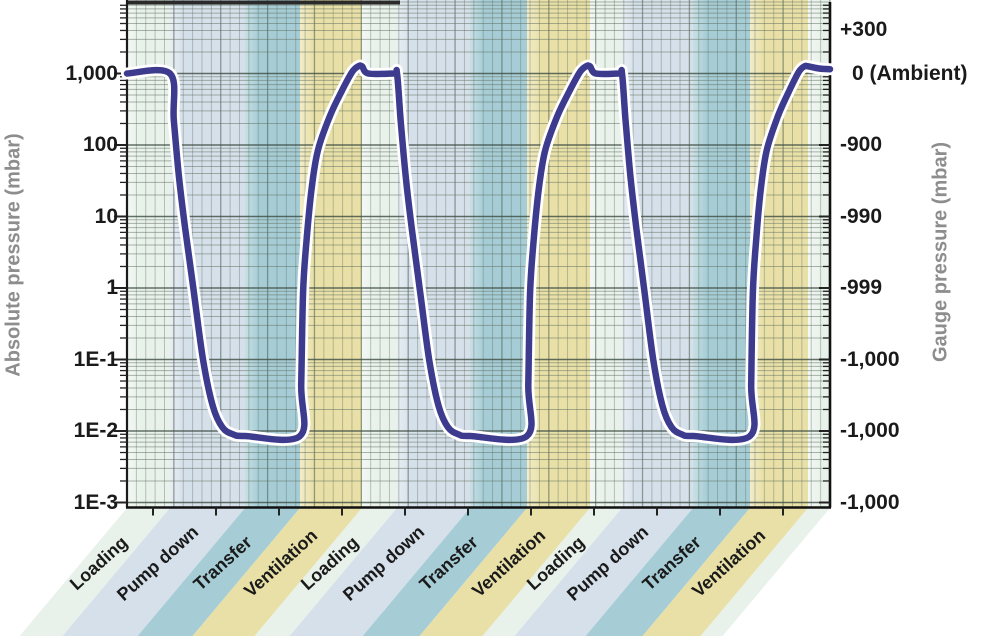 The width and height of the screenshot is (1000, 636). What do you see at coordinates (861, 144) in the screenshot?
I see `ytick-label-right: -900` at bounding box center [861, 144].